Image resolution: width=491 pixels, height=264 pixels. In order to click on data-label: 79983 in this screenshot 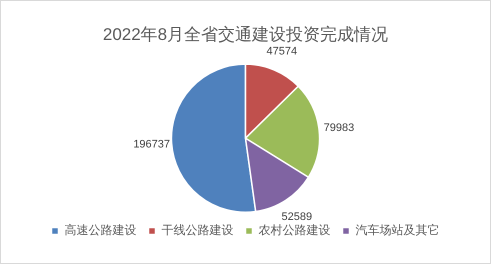, I will do `click(339, 128)`.